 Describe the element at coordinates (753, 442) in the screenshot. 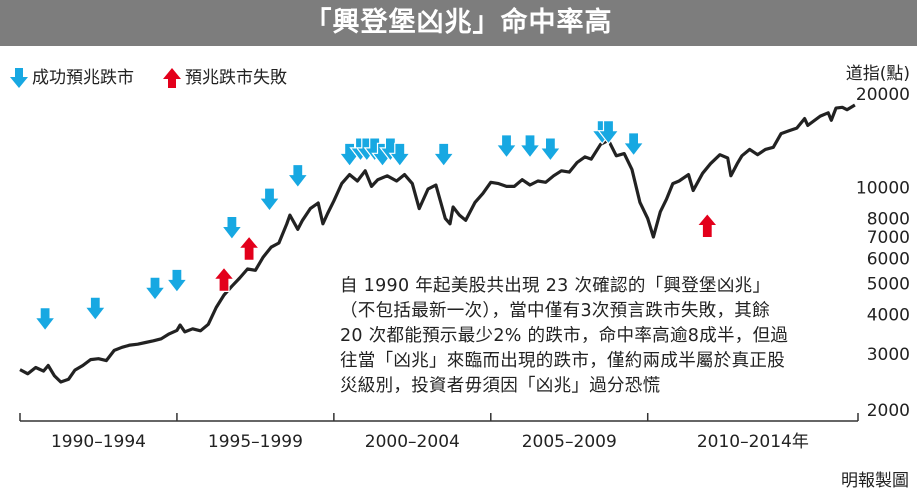

I see `x-tick-label: 2010–2014年` at that location.